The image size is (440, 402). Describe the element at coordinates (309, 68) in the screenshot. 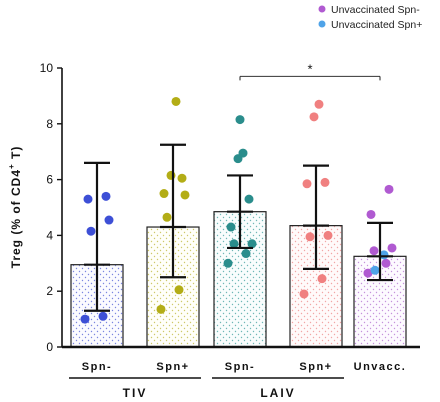

I see `significance-label: *` at that location.